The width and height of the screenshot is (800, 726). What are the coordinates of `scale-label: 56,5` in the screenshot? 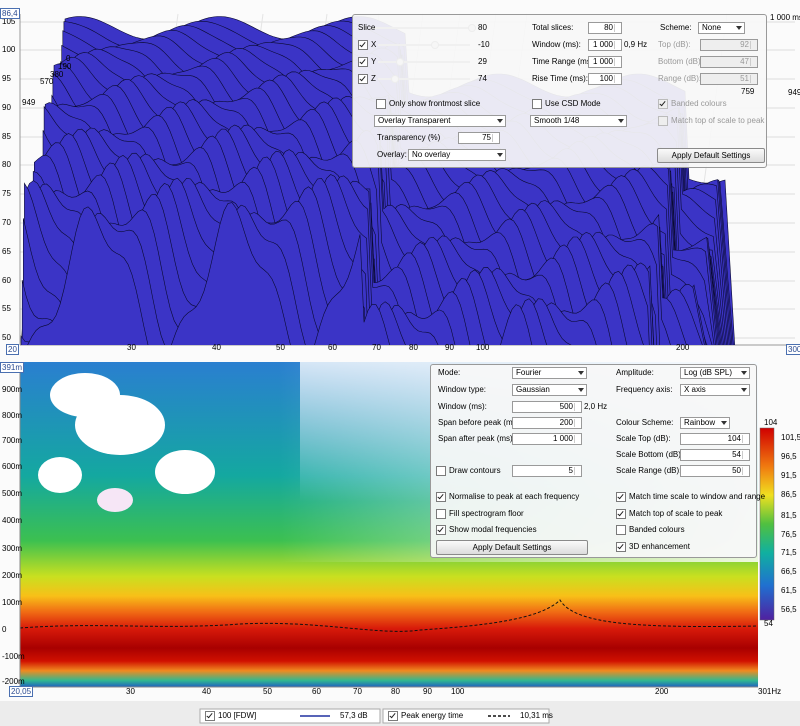 It's located at (789, 609).